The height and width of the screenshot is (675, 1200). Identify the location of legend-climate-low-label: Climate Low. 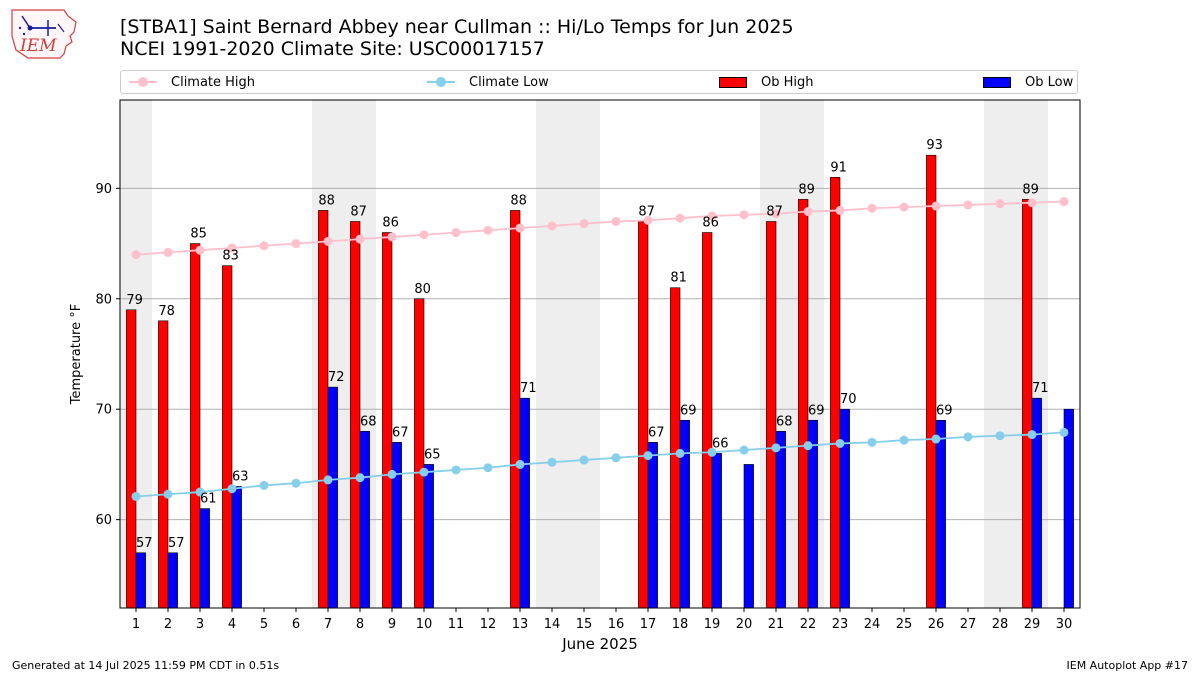
(509, 82).